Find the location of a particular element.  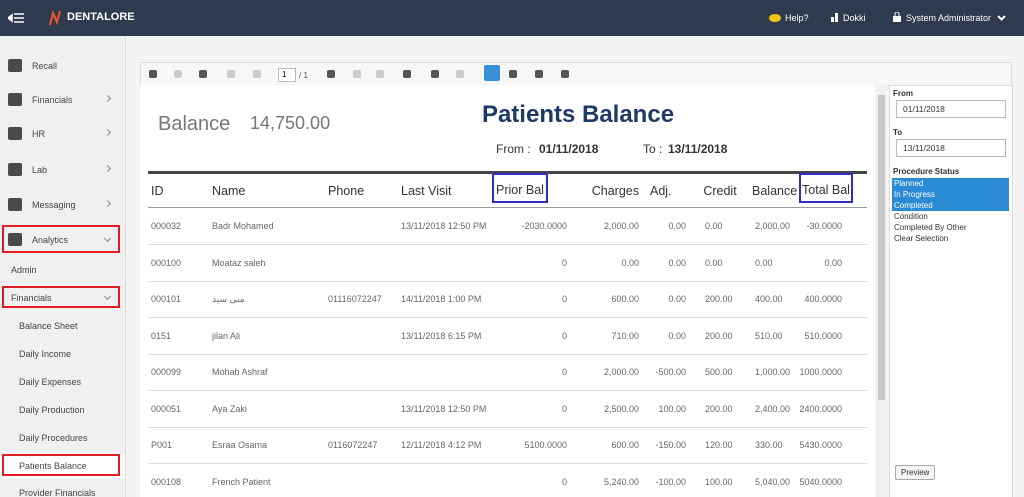

column-header: Total Bal is located at coordinates (826, 188).